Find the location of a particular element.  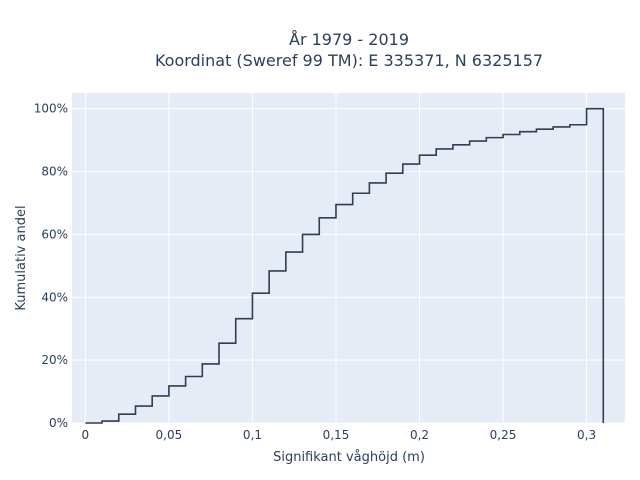

y-tick-labels: 0% 20% 40% 60% 80% 100% is located at coordinates (51, 266).